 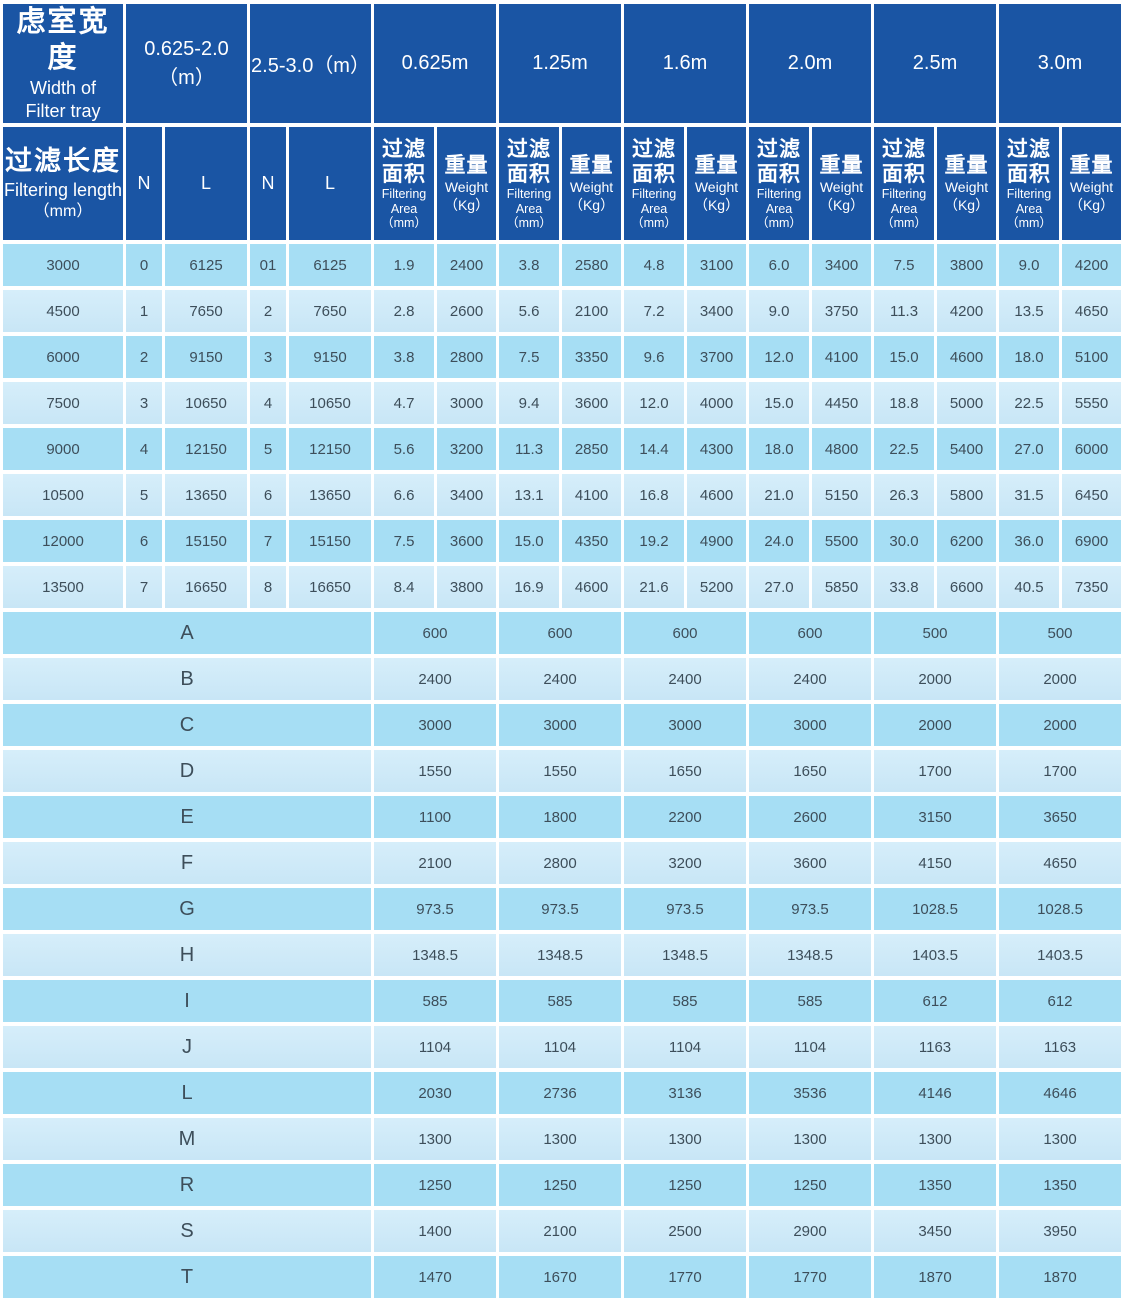 I want to click on spec-value-cell: 7650, so click(x=330, y=311).